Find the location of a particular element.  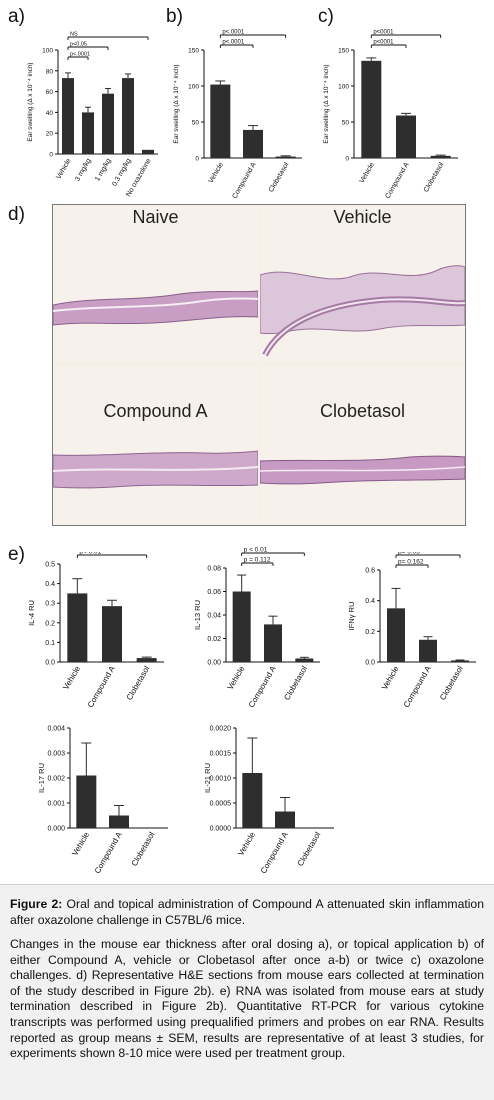

y-tick-label: 0.0 is located at coordinates (50, 663).